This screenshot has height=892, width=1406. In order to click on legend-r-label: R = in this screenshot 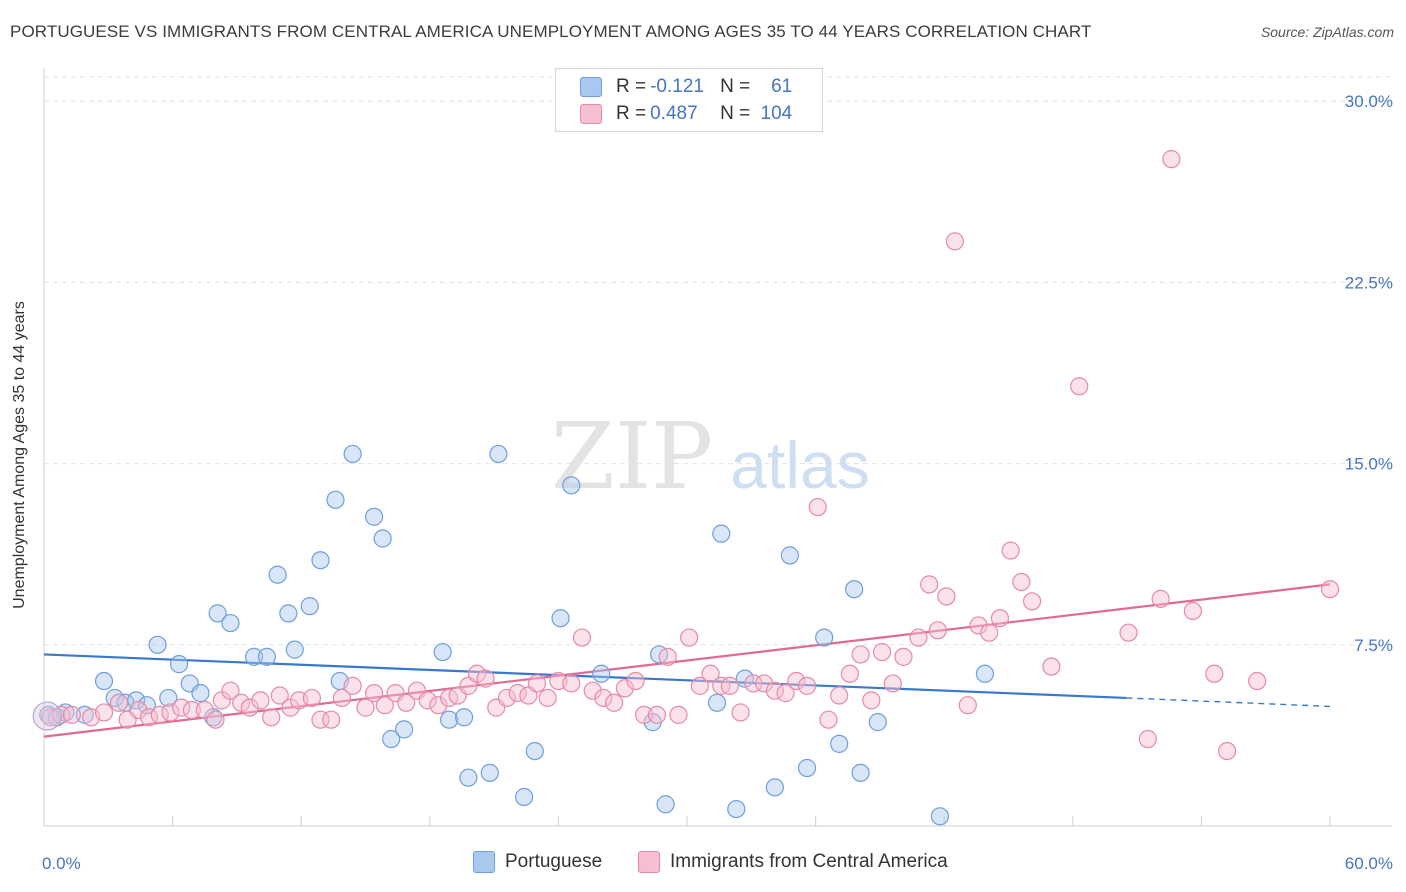, I will do `click(631, 86)`.